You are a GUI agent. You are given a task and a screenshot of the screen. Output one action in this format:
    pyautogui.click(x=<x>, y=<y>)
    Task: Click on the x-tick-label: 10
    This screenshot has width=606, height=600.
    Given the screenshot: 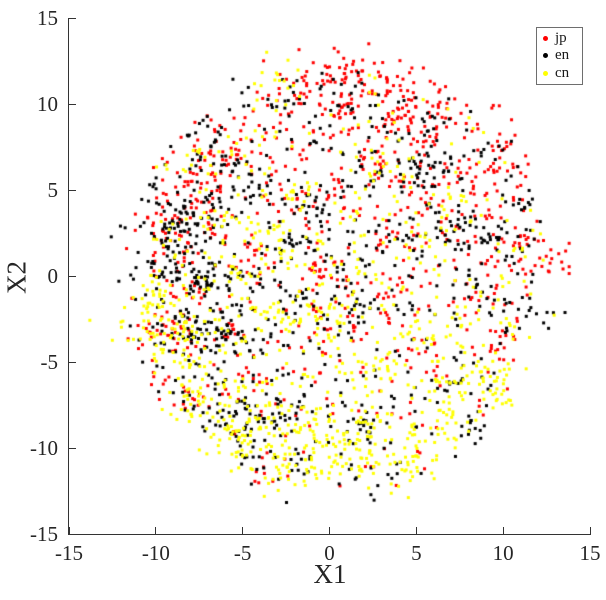 What is the action you would take?
    pyautogui.click(x=503, y=553)
    